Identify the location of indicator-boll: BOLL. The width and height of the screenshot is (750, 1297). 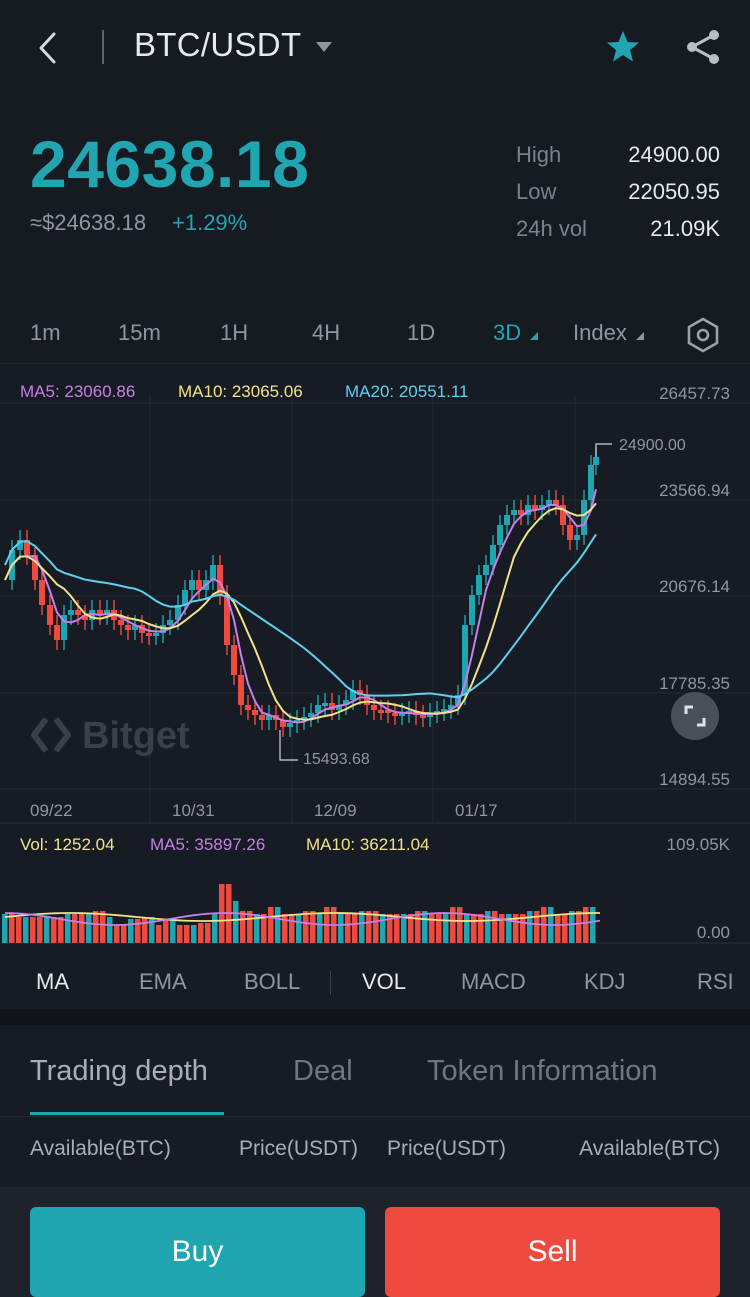
(272, 981).